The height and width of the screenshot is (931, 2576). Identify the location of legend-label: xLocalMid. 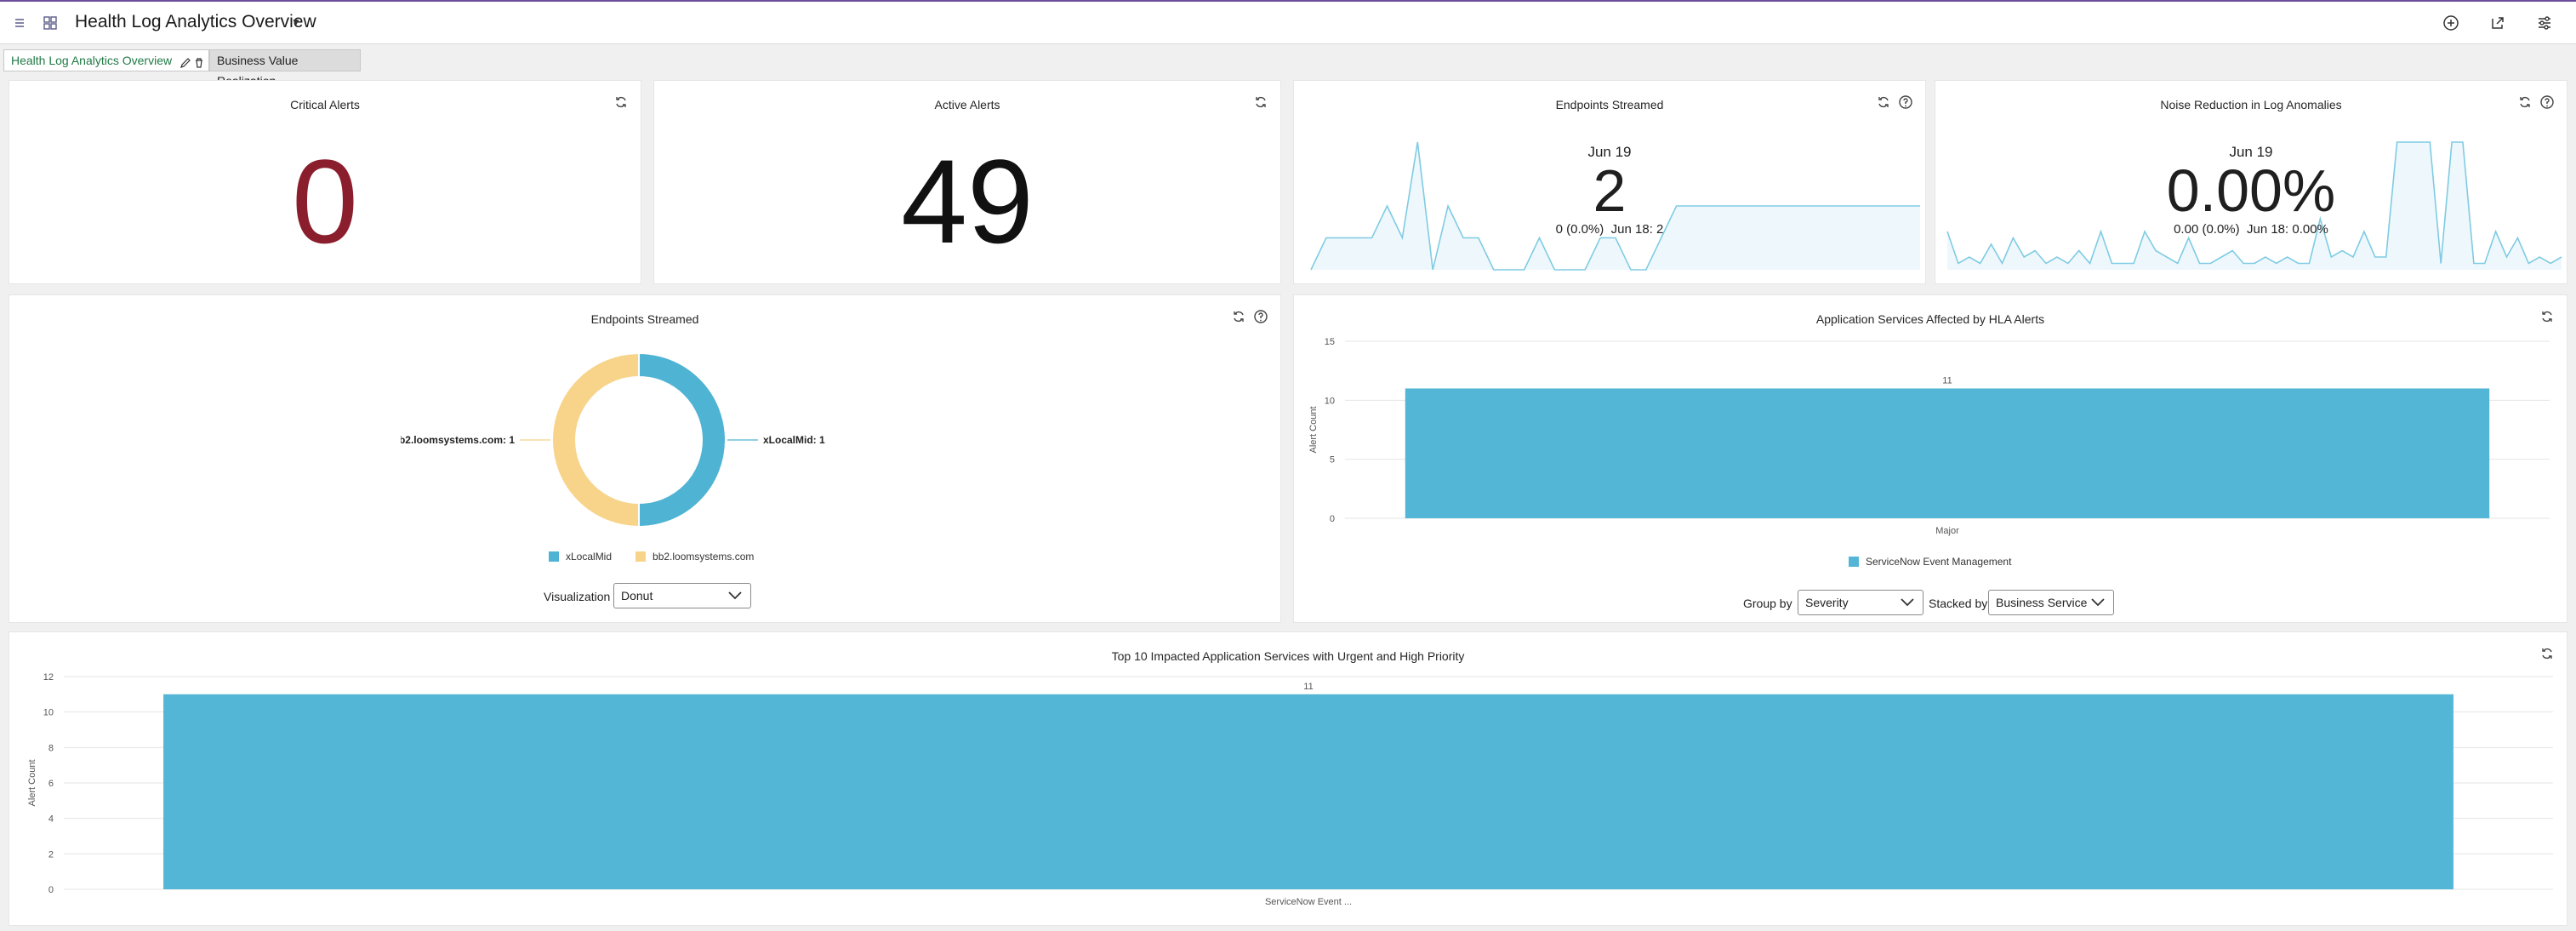
(589, 557).